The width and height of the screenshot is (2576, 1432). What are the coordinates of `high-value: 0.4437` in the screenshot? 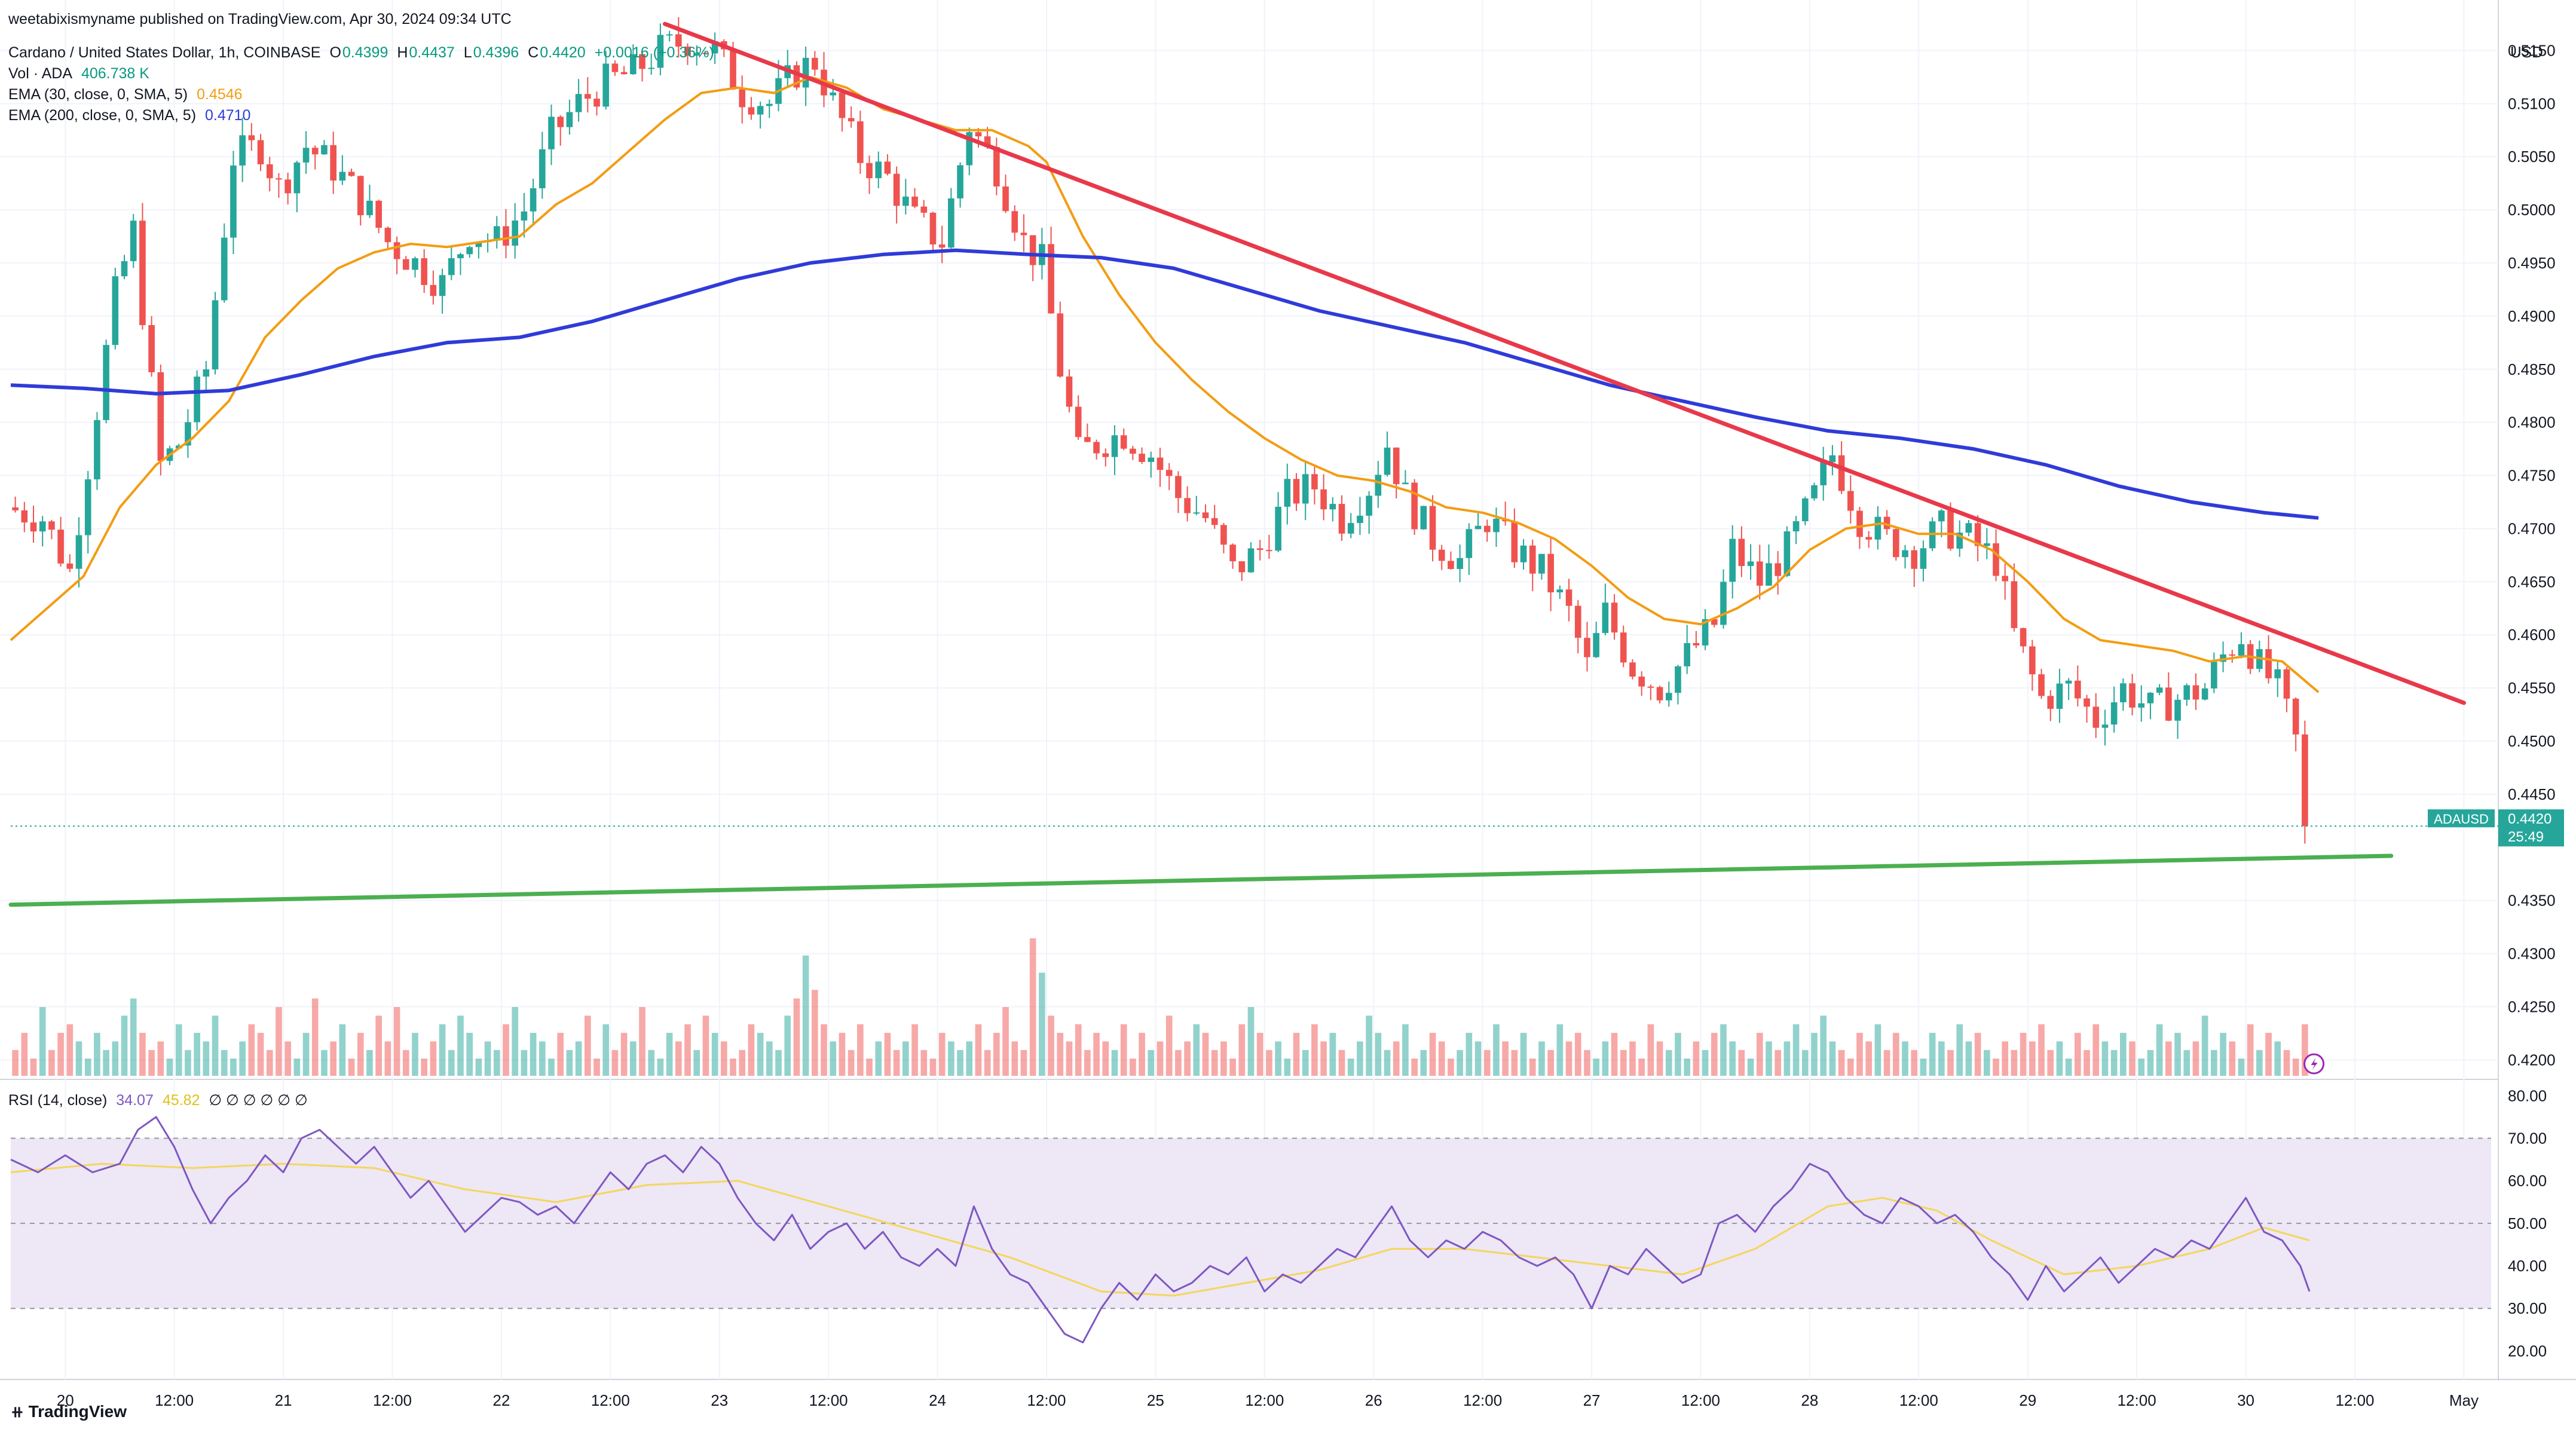 It's located at (432, 52).